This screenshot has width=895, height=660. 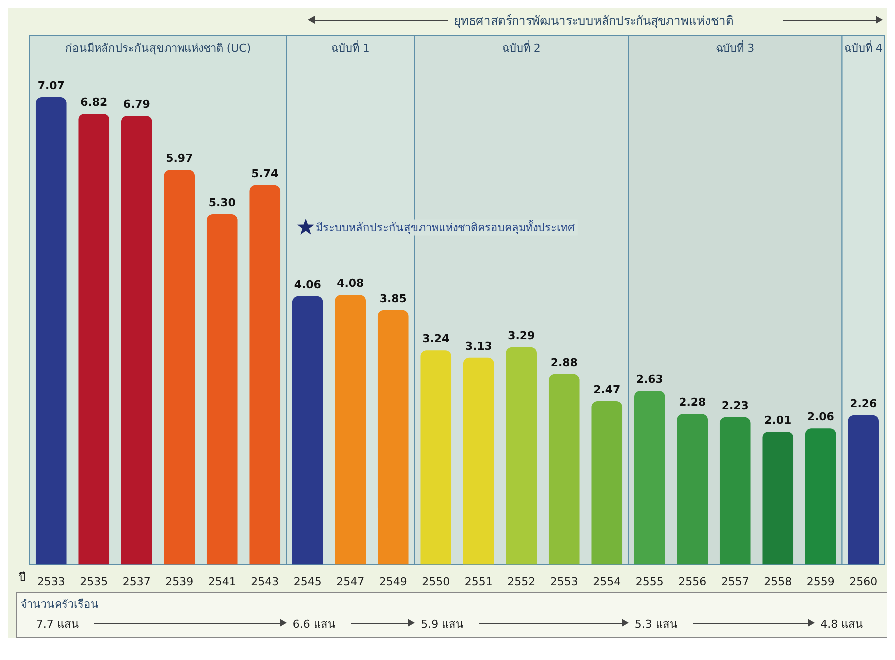 What do you see at coordinates (735, 581) in the screenshot?
I see `x-tick-label: 2557` at bounding box center [735, 581].